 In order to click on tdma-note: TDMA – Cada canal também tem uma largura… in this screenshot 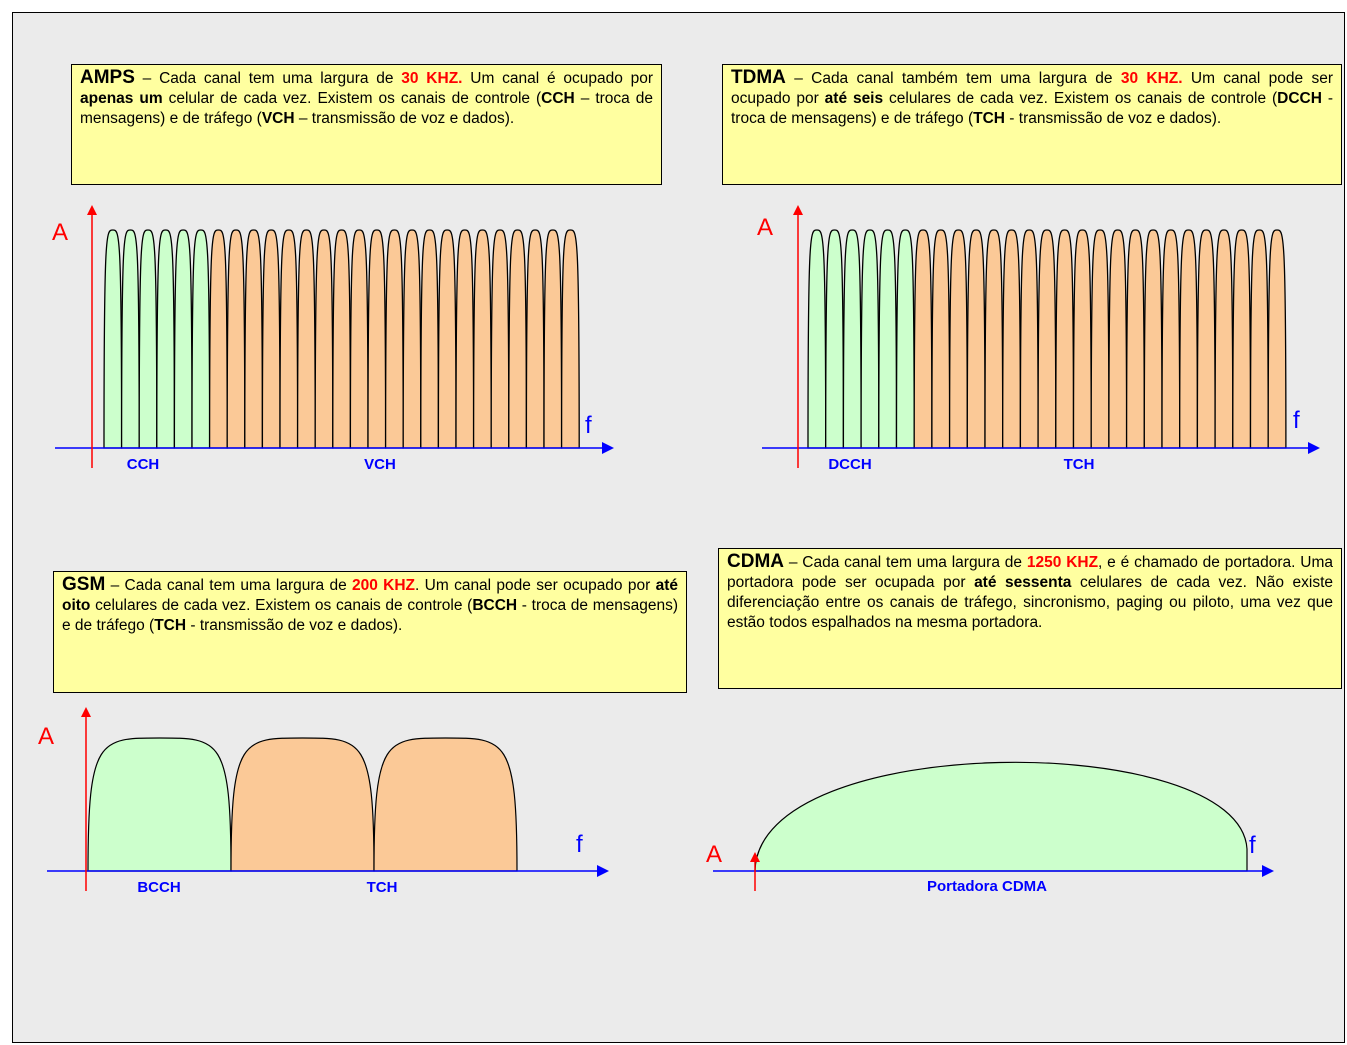, I will do `click(1032, 124)`.